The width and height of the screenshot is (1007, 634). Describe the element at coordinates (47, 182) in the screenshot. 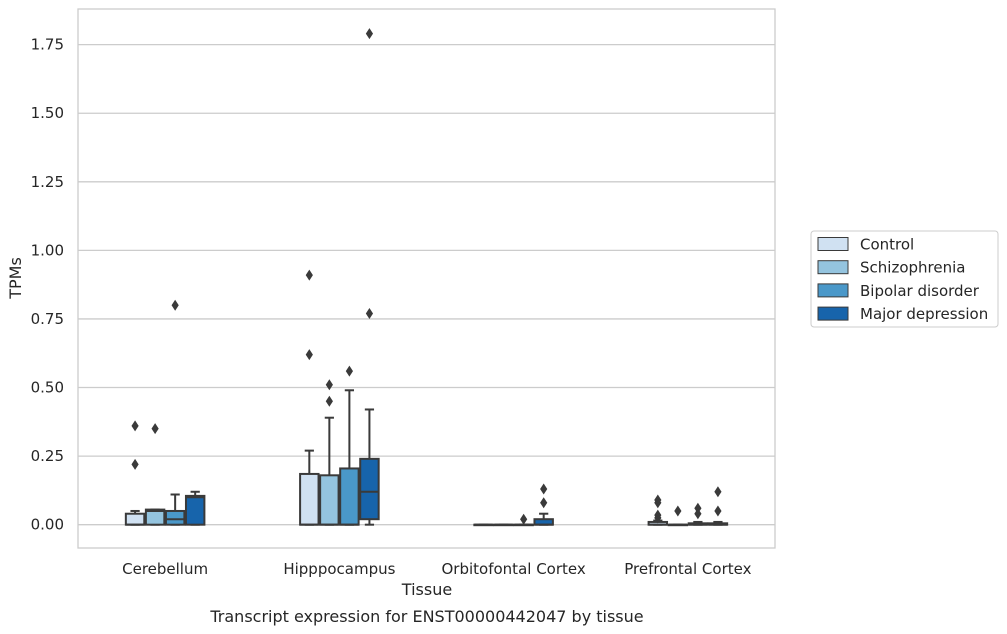

I see `y-tick-label: 1.25` at that location.